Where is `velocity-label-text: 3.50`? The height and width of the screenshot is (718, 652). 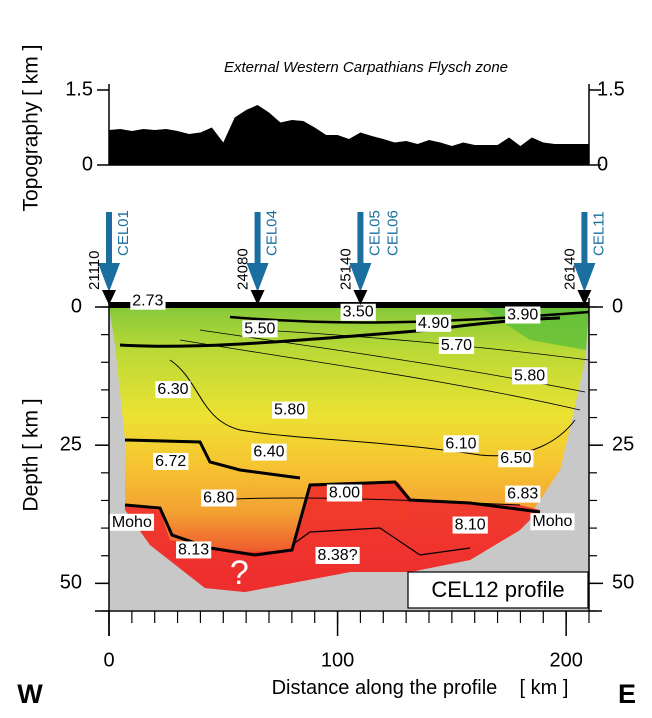
velocity-label-text: 3.50 is located at coordinates (358, 312).